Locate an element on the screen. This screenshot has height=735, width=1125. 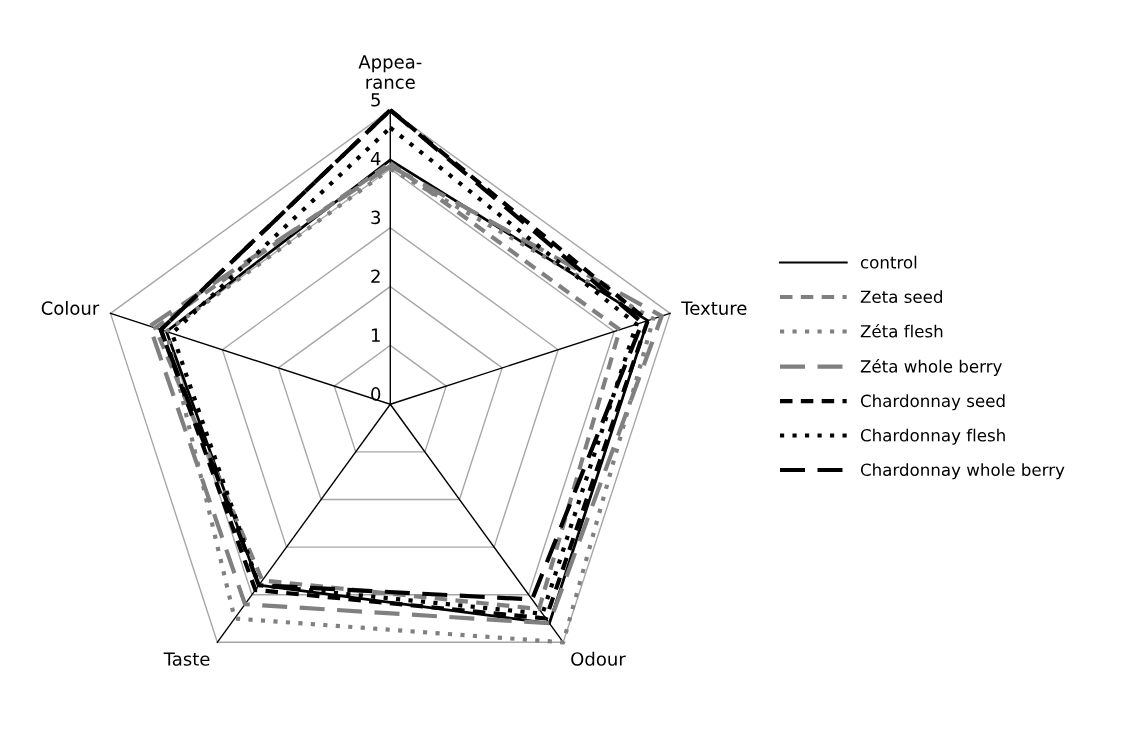
legend-label: control is located at coordinates (888, 262).